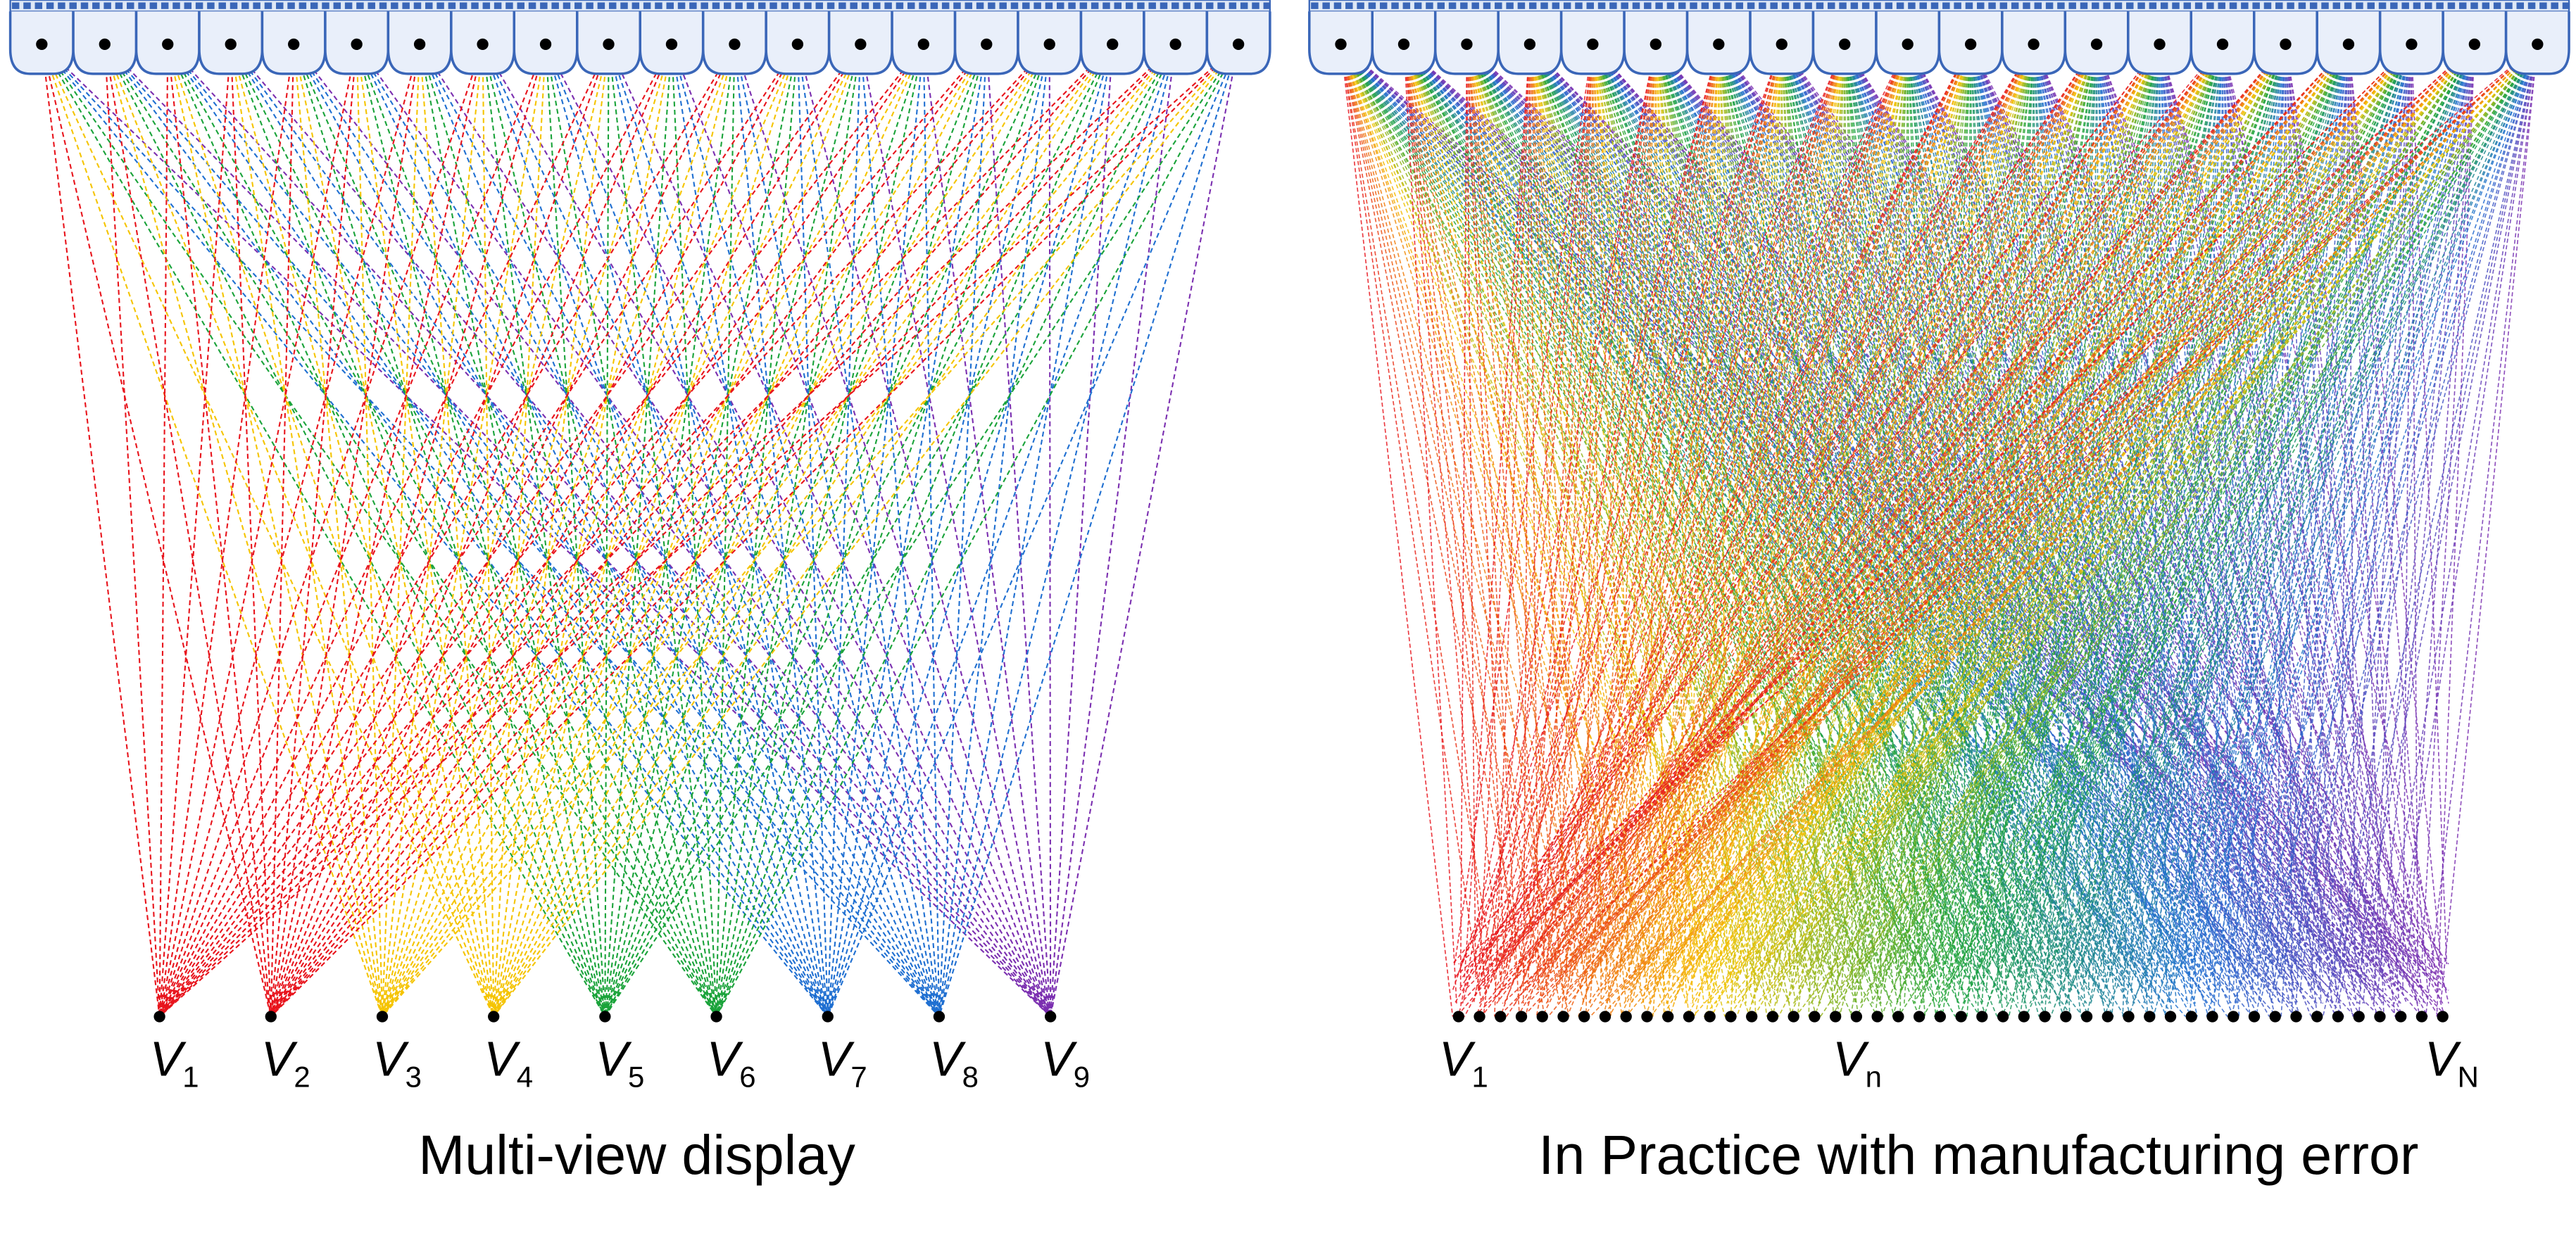 This screenshot has width=2576, height=1233. Describe the element at coordinates (190, 1077) in the screenshot. I see `view-index: 1` at that location.